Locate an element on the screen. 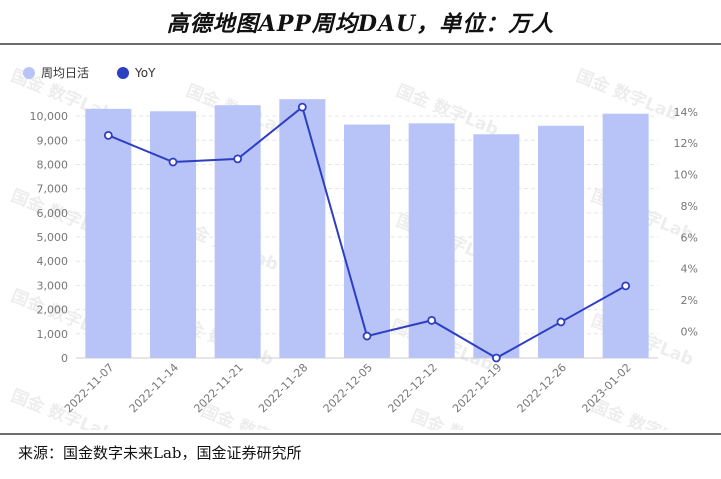 The height and width of the screenshot is (479, 721). left-tick-label: 6,000 is located at coordinates (53, 213).